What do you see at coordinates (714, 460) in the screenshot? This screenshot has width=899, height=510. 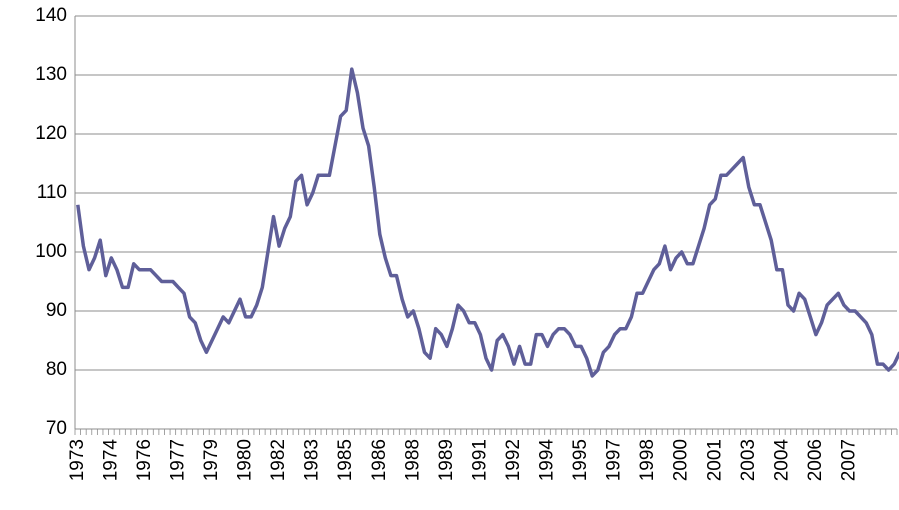 I see `x-tick-label: 2001` at bounding box center [714, 460].